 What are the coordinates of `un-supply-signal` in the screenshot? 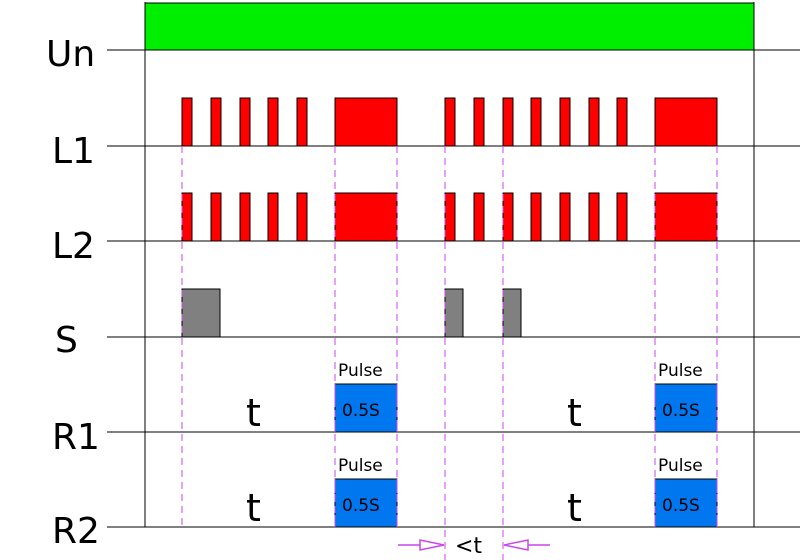 It's located at (449, 26).